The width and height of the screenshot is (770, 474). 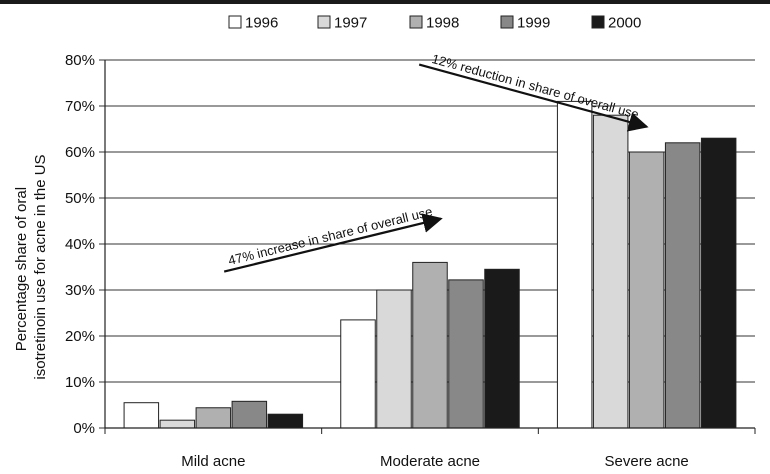 I want to click on annotation-text: 47% increase in share of overall use, so click(x=330, y=236).